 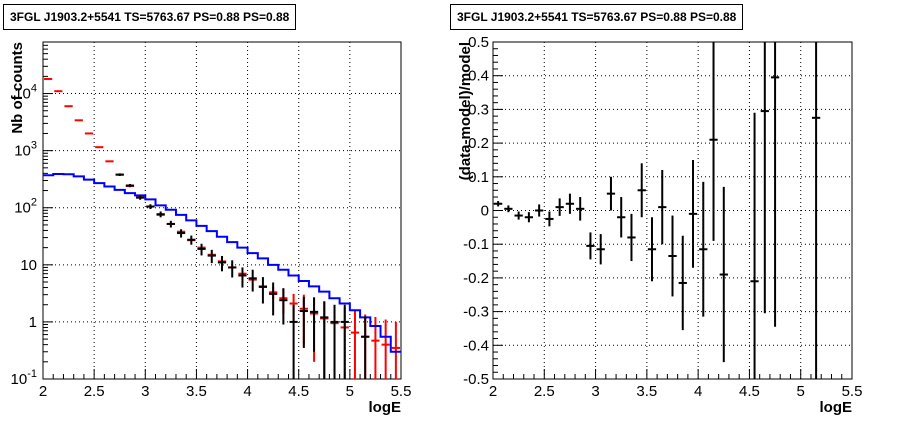 I want to click on right-y-tick-label: 0.1, so click(x=478, y=177).